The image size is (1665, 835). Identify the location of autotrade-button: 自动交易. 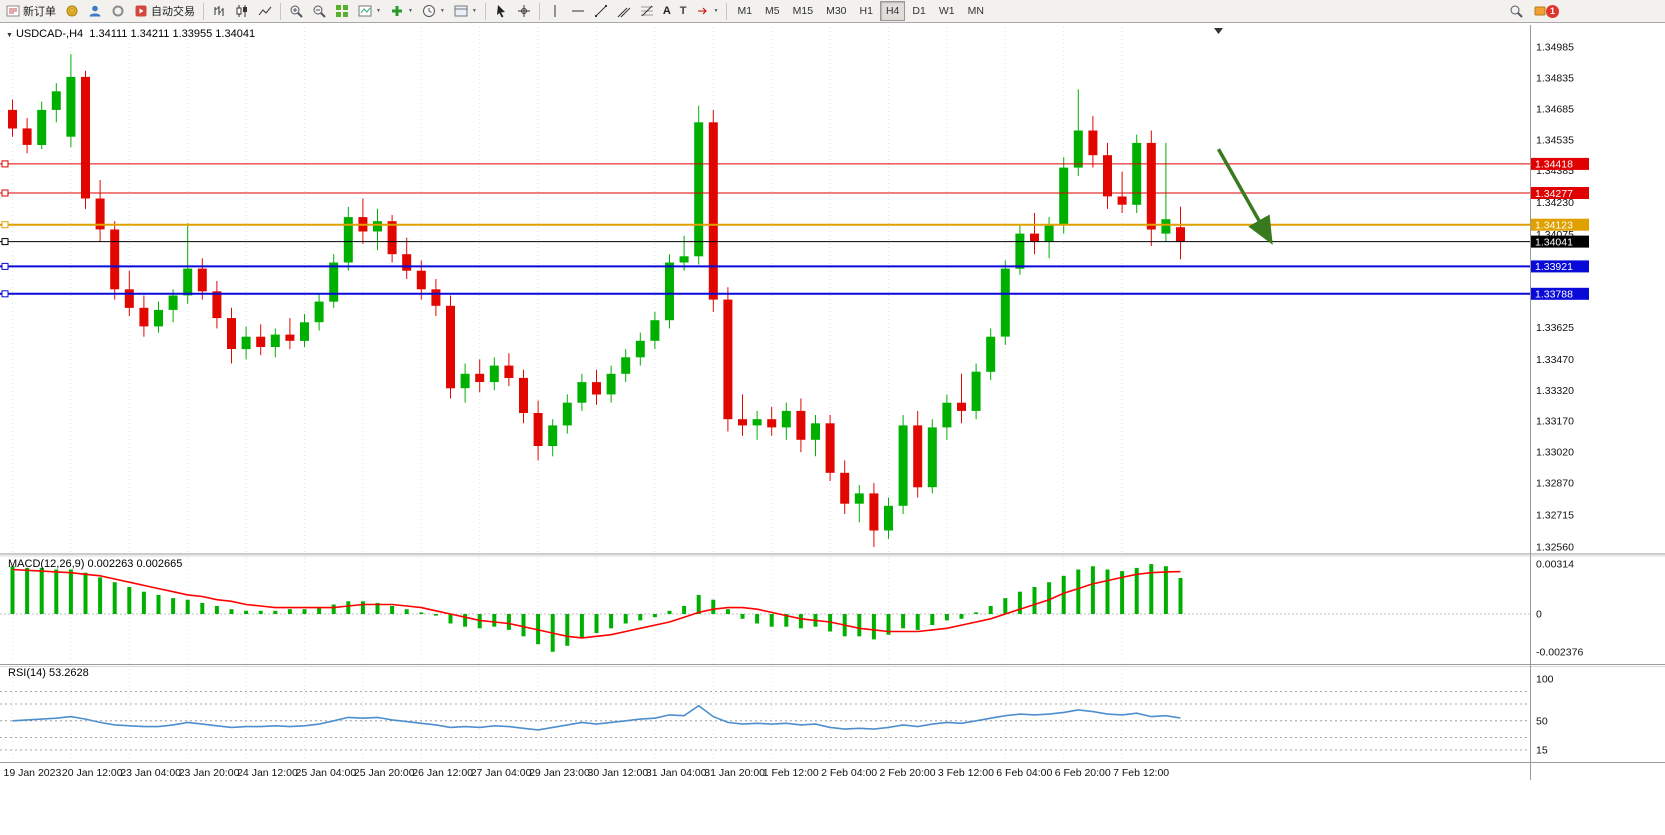
(164, 11).